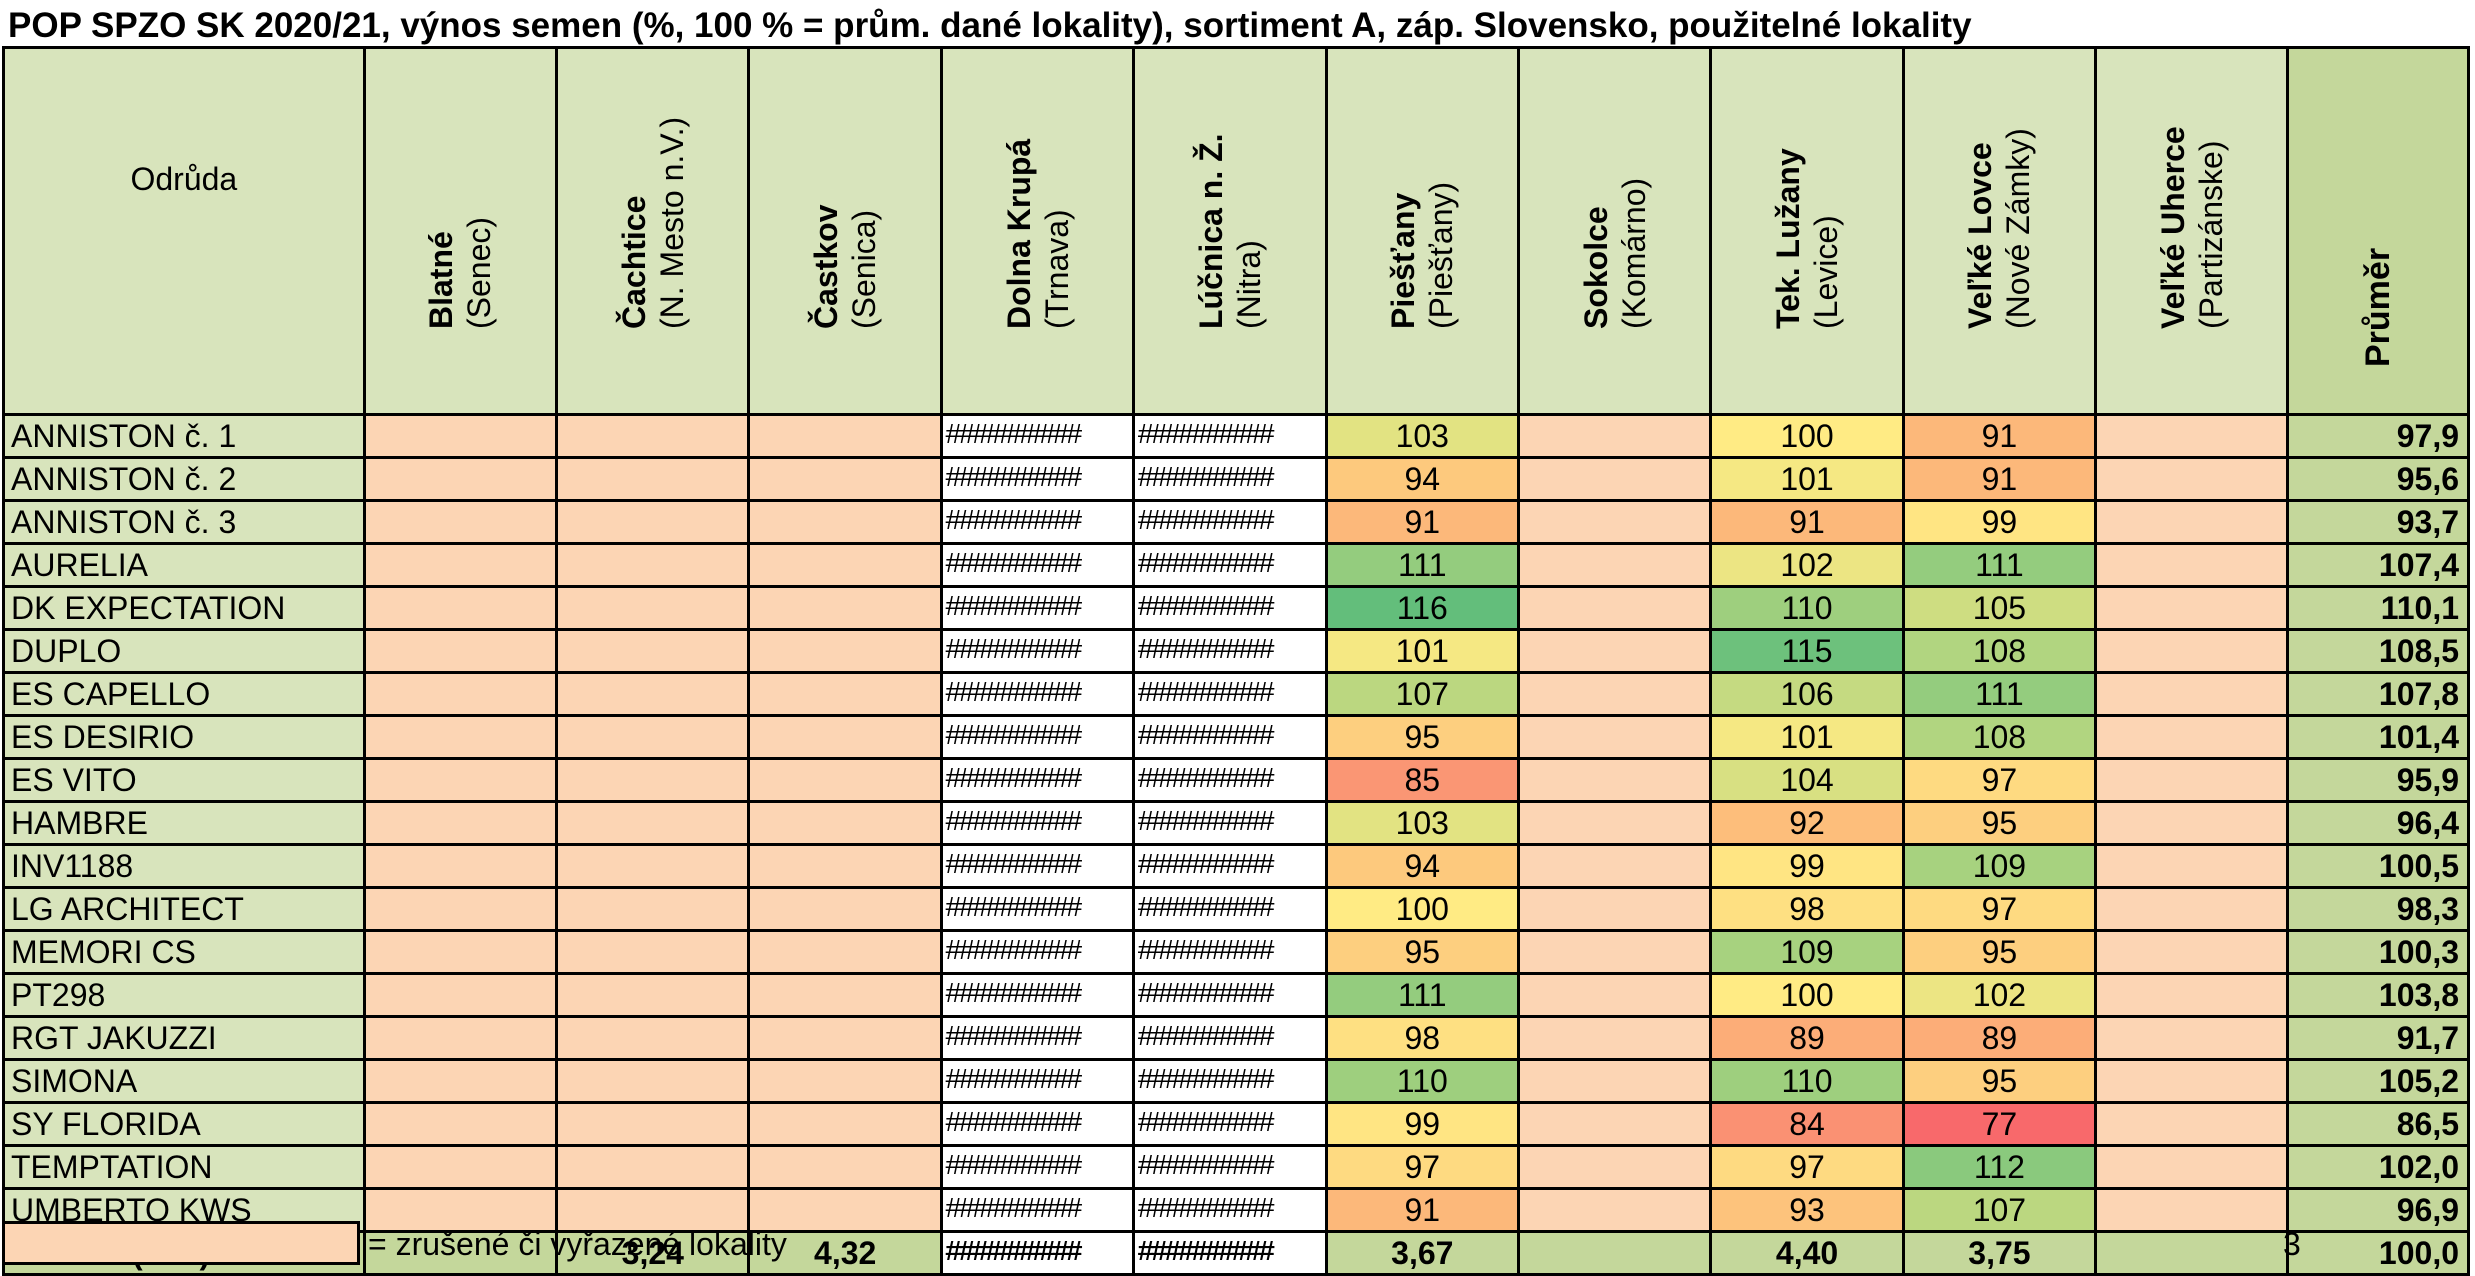 The width and height of the screenshot is (2475, 1276). I want to click on value-cell: 102, so click(1807, 565).